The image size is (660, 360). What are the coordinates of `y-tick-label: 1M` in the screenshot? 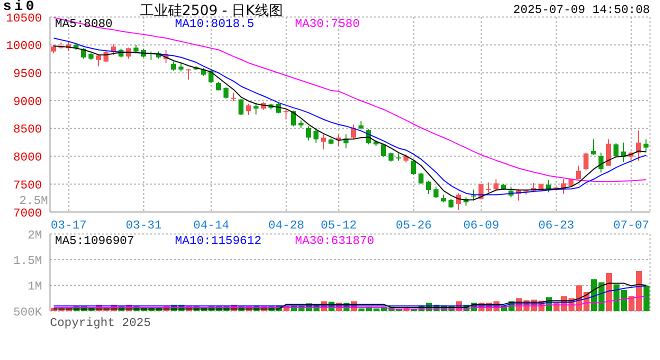 It's located at (35, 287).